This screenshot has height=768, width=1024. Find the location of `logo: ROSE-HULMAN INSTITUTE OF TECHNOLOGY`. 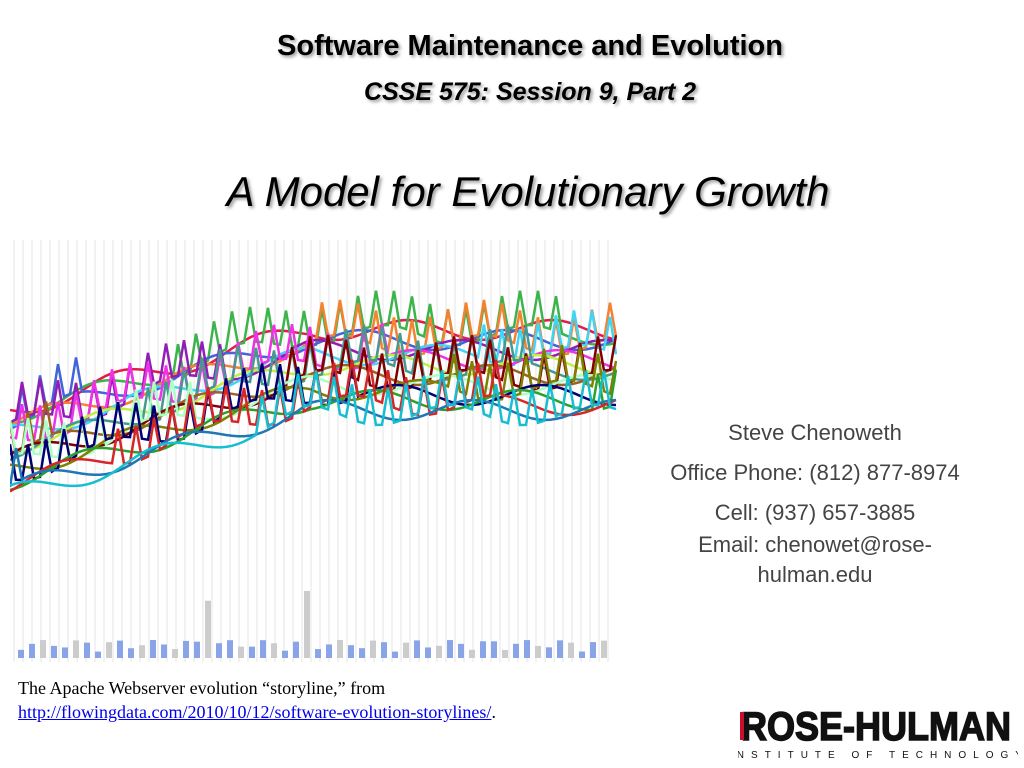

logo: ROSE-HULMAN INSTITUTE OF TECHNOLOGY is located at coordinates (878, 734).